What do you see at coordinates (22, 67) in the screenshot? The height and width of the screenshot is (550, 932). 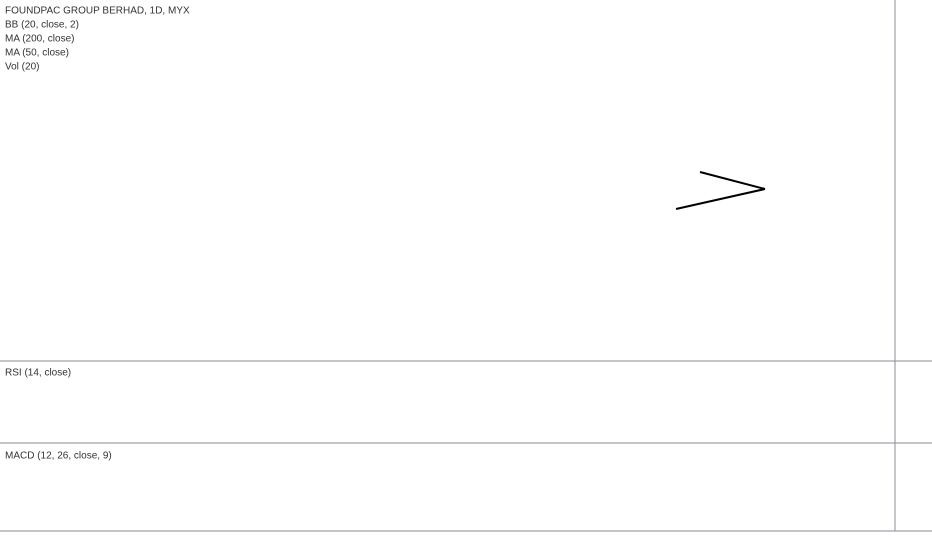 I see `legend-entry: Vol (20)` at bounding box center [22, 67].